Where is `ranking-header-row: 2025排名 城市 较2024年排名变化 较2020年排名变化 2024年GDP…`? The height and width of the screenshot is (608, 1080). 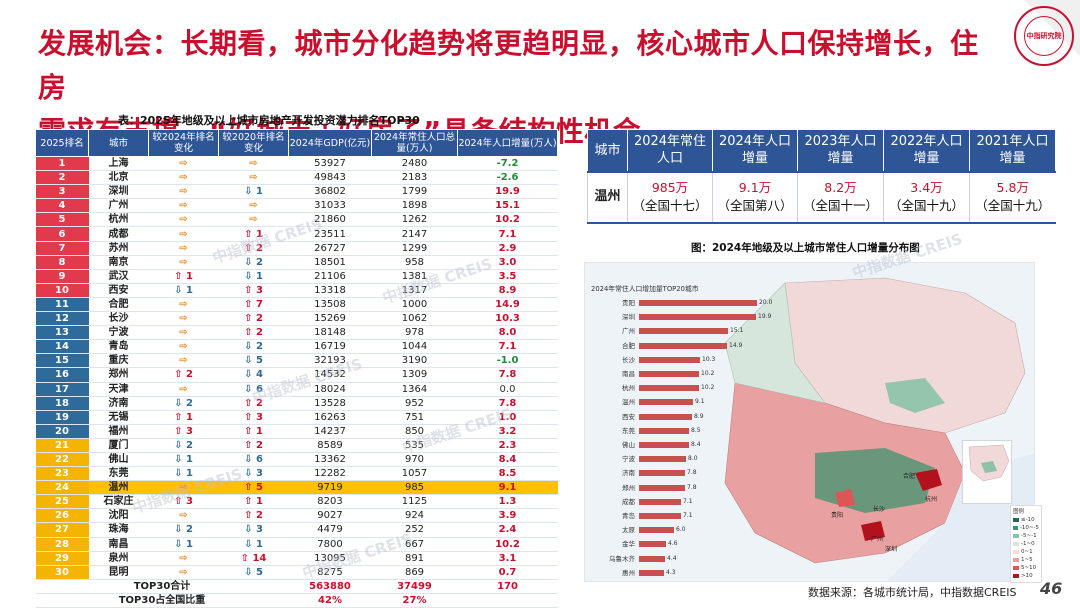
ranking-header-row: 2025排名 城市 较2024年排名变化 较2020年排名变化 2024年GDP… is located at coordinates (296, 143).